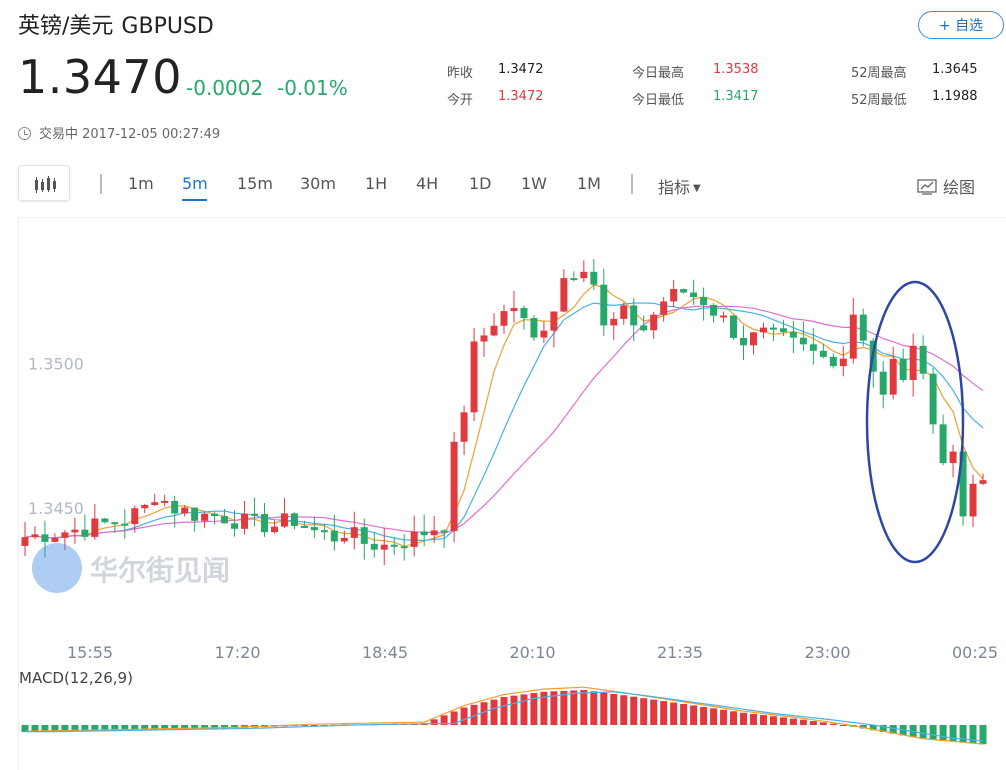 The image size is (1006, 770). I want to click on chart-type-button, so click(44, 183).